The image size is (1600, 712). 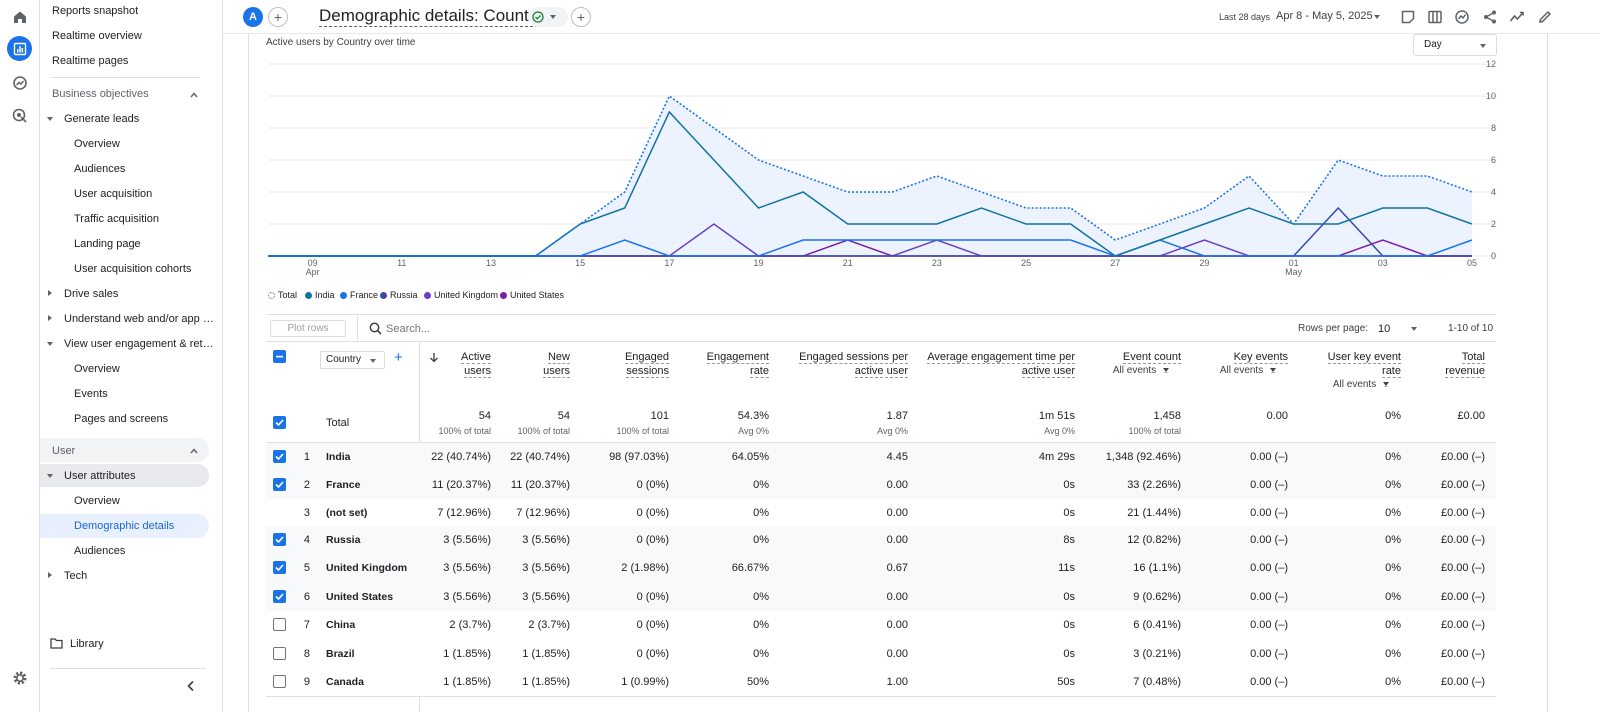 What do you see at coordinates (100, 94) in the screenshot?
I see `section-business-objectives: Business objectives` at bounding box center [100, 94].